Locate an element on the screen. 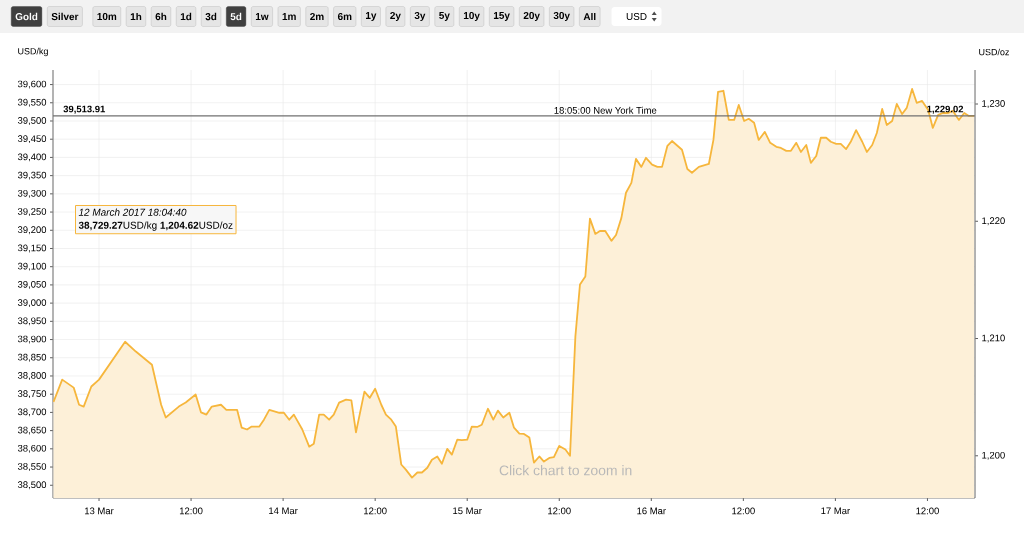 Image resolution: width=1024 pixels, height=535 pixels. x-tick-label: 16 Mar is located at coordinates (651, 511).